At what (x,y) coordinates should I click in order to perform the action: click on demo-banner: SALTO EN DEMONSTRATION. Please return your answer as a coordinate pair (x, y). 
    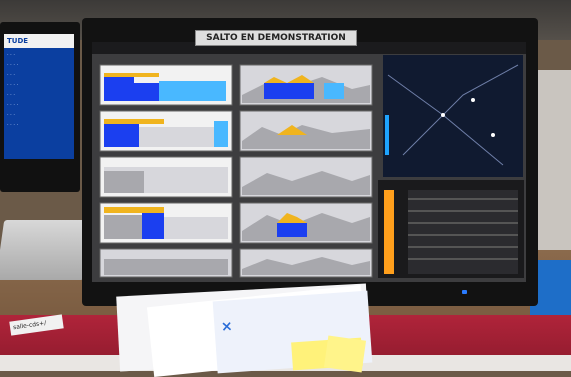
    Looking at the image, I should click on (276, 38).